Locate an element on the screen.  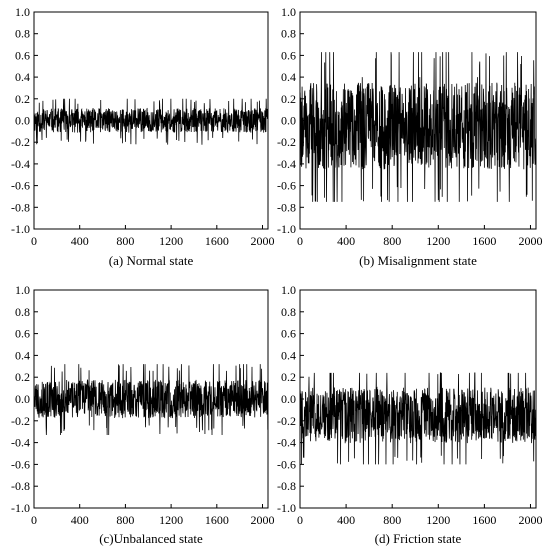
panel-caption: (a) Normal state is located at coordinates (151, 260).